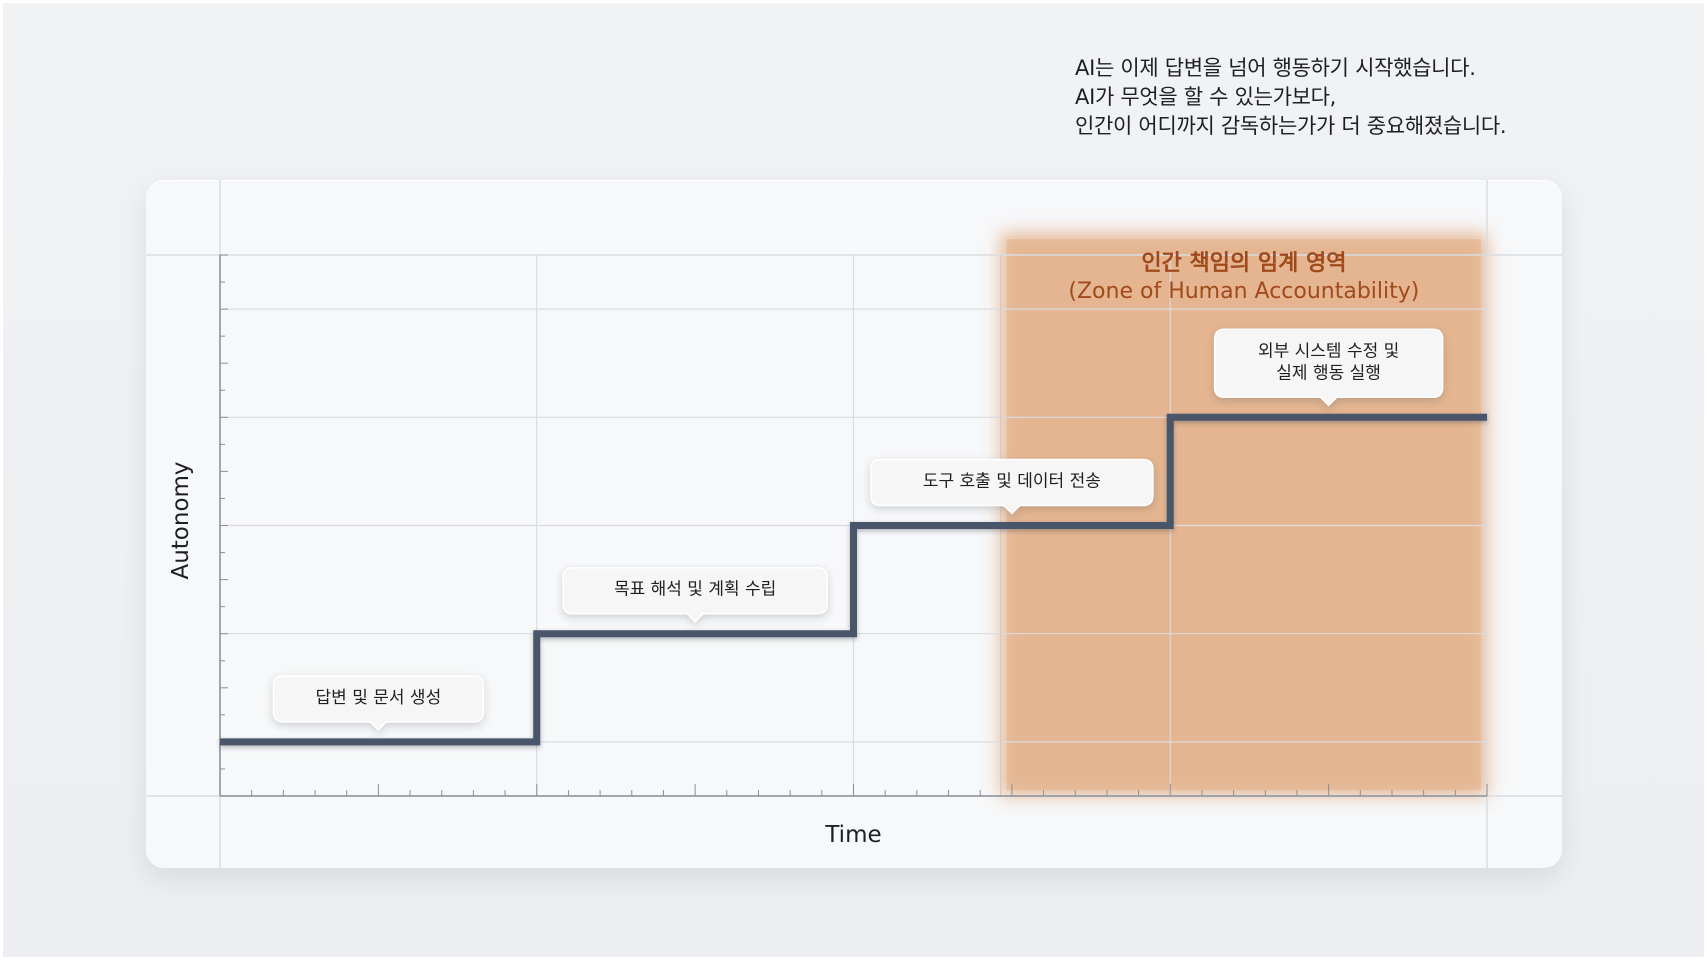 Image resolution: width=1707 pixels, height=960 pixels. What do you see at coordinates (852, 835) in the screenshot?
I see `x-axis-label: Time` at bounding box center [852, 835].